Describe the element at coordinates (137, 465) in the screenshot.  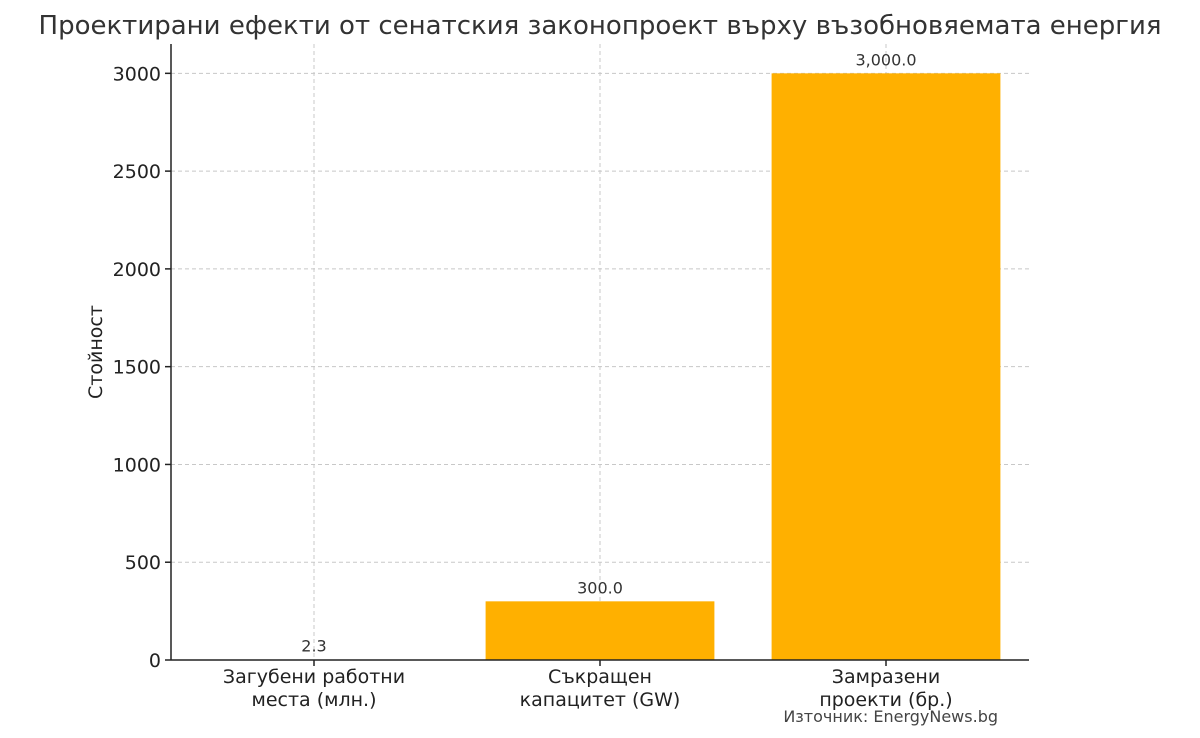
I see `y-tick-label: 1000` at that location.